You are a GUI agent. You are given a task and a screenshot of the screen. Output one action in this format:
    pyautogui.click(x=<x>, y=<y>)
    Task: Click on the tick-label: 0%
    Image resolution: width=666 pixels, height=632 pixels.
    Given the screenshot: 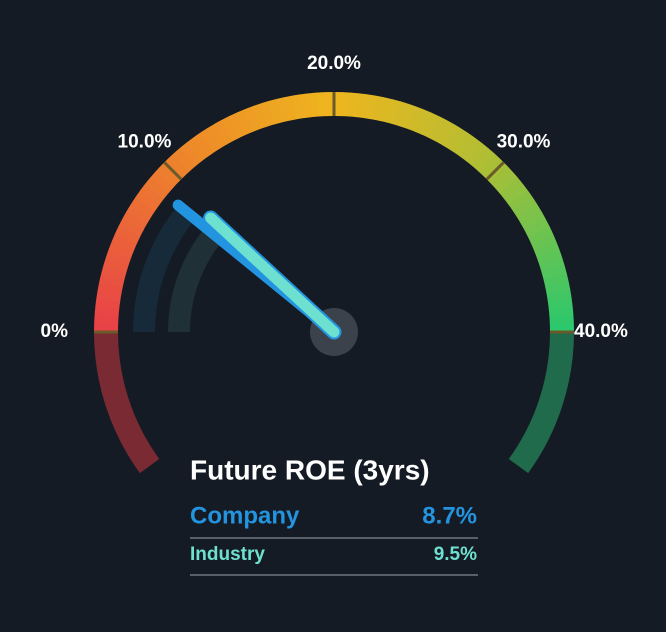 What is the action you would take?
    pyautogui.click(x=55, y=331)
    